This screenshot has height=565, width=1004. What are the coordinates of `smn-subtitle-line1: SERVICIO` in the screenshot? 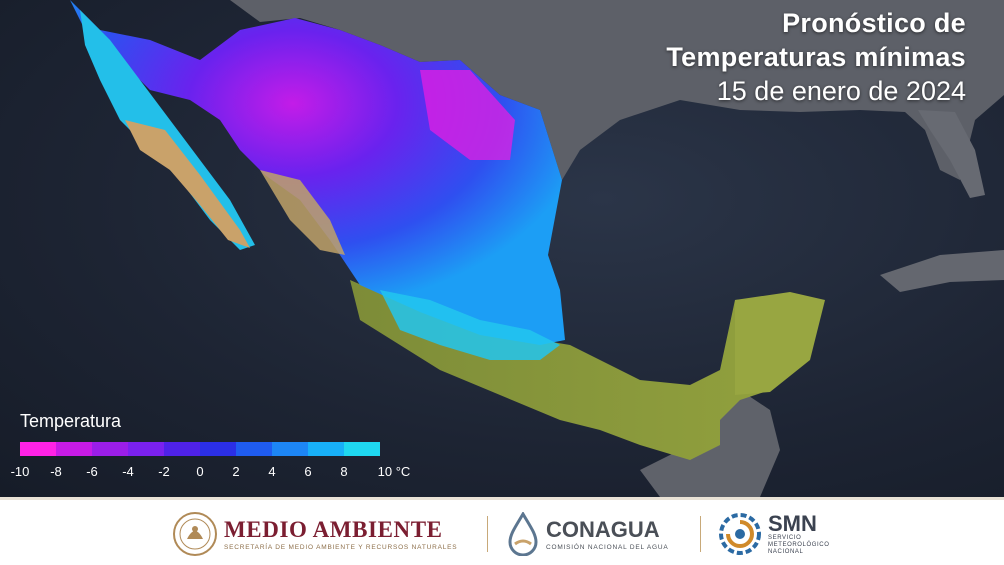 It's located at (785, 537).